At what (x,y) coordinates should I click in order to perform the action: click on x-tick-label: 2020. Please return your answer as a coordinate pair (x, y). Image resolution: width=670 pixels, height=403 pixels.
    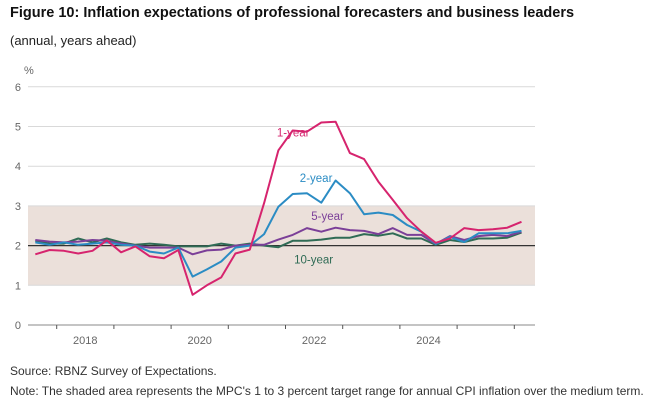
    Looking at the image, I should click on (199, 341).